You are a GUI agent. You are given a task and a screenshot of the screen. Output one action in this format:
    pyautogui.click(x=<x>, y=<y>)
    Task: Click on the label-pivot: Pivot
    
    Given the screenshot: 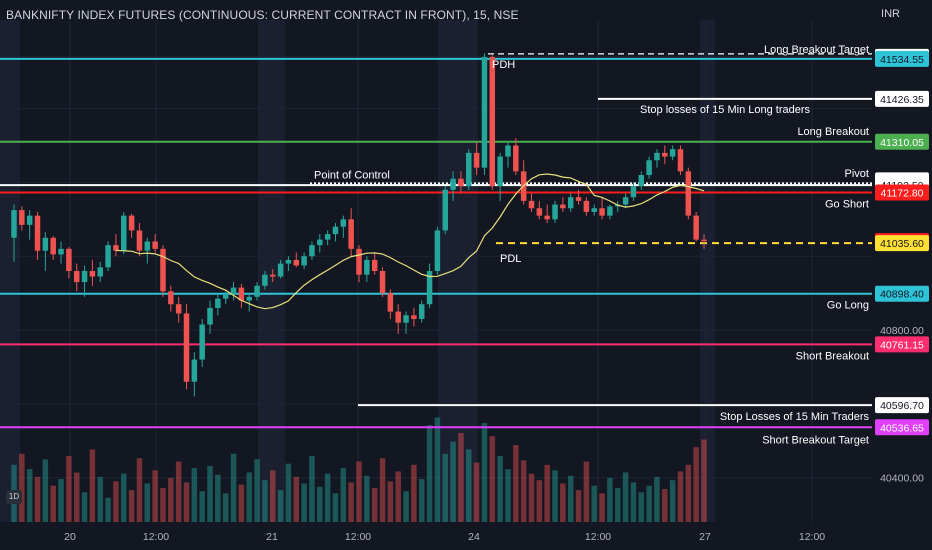 What is the action you would take?
    pyautogui.click(x=857, y=174)
    